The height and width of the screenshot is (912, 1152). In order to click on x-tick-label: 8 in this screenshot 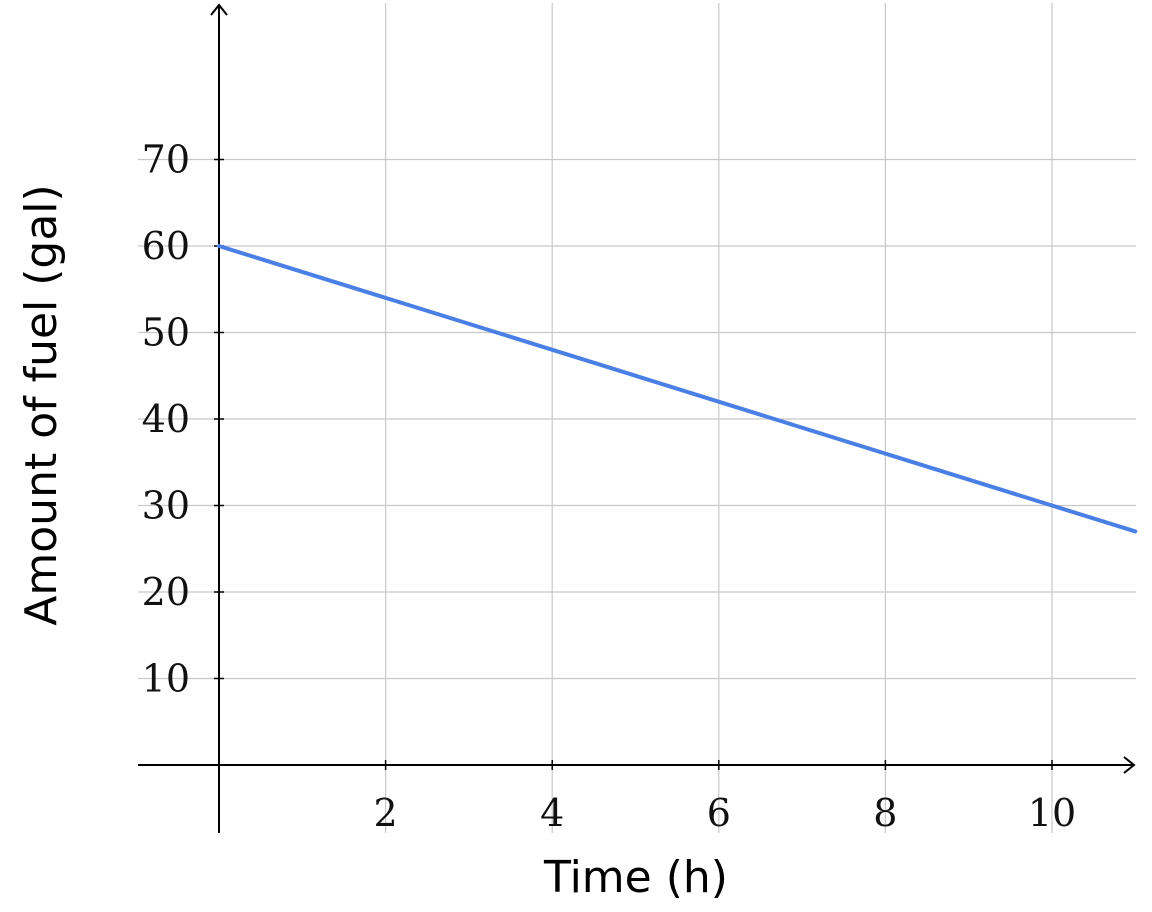, I will do `click(885, 813)`.